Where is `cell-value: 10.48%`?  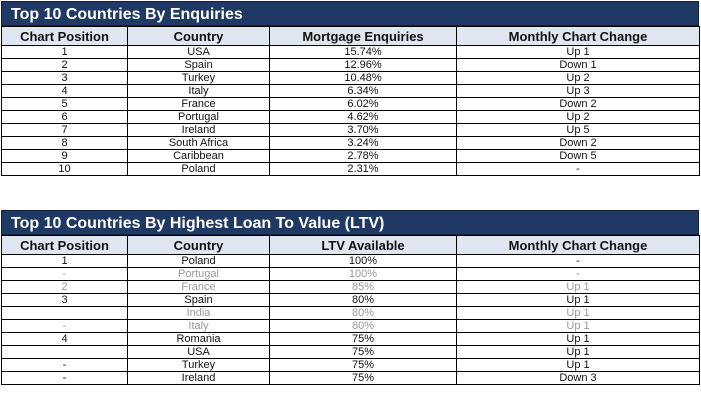 cell-value: 10.48% is located at coordinates (363, 78).